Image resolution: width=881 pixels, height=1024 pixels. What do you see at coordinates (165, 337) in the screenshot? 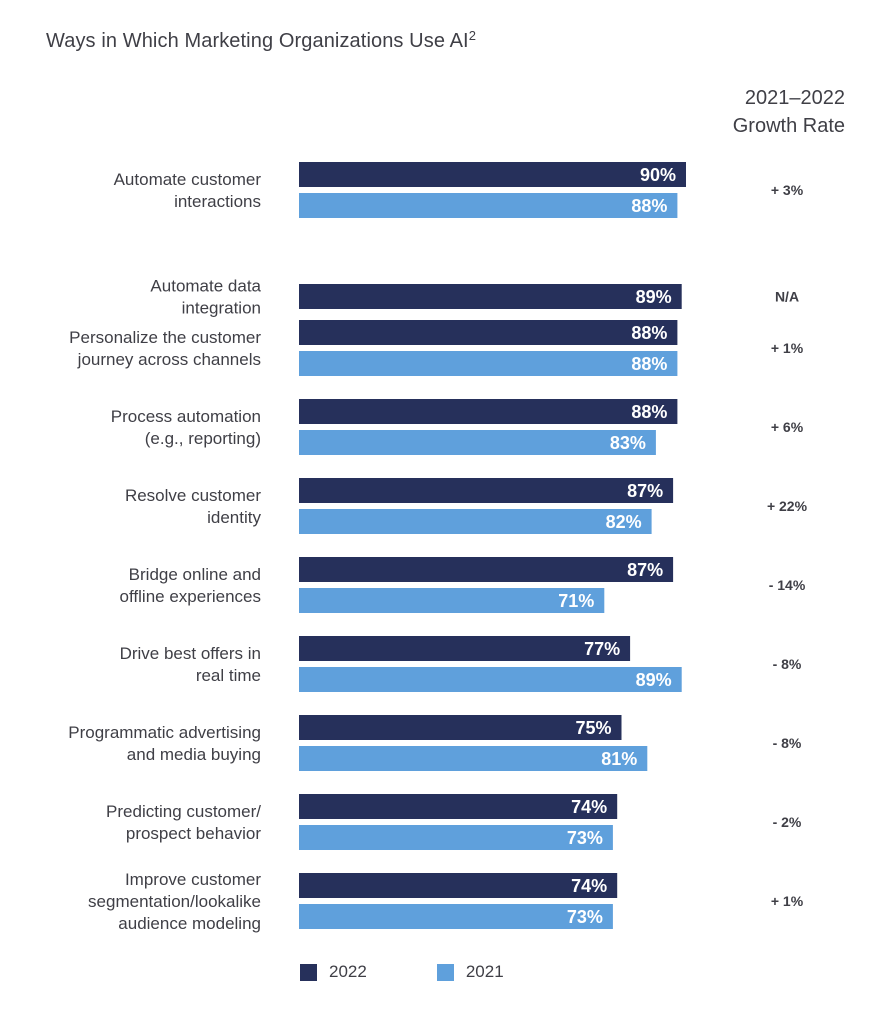
I see `category-label-2: Personalize the customer` at bounding box center [165, 337].